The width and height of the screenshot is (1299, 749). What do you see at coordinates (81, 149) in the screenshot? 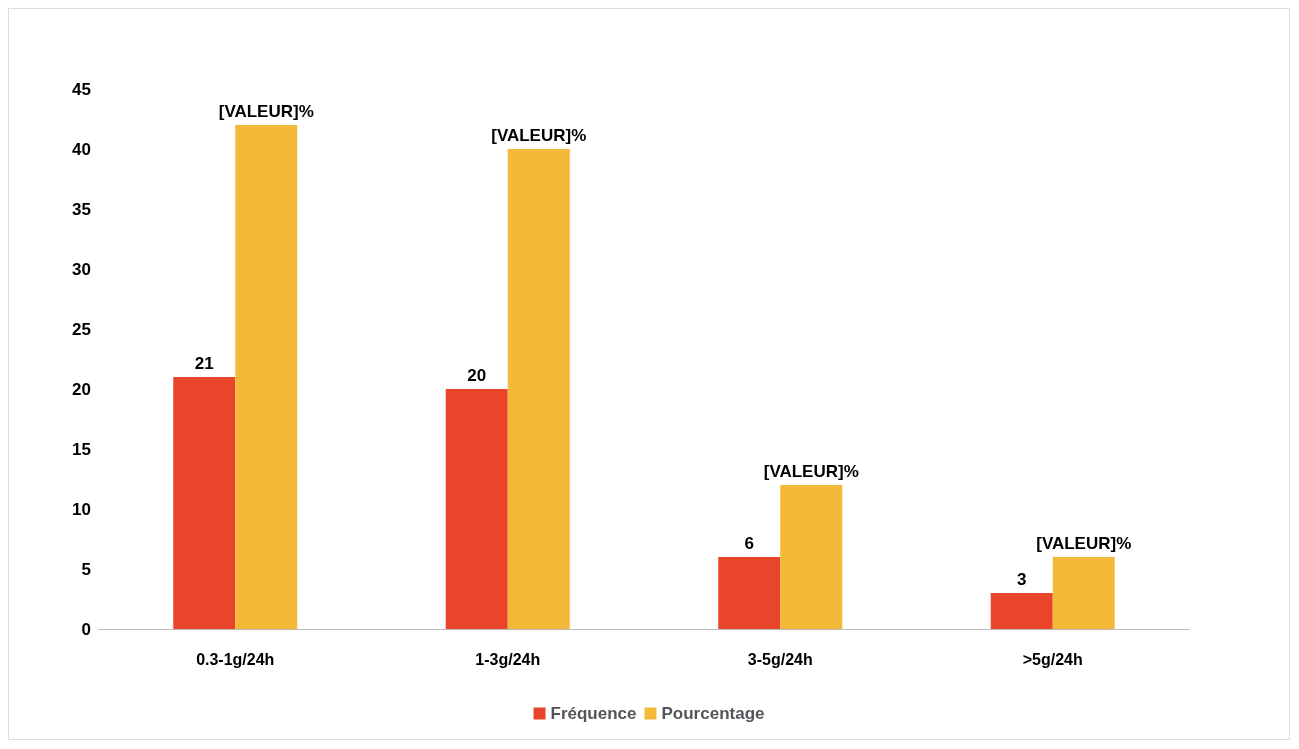
I see `y-tick-label: 40` at bounding box center [81, 149].